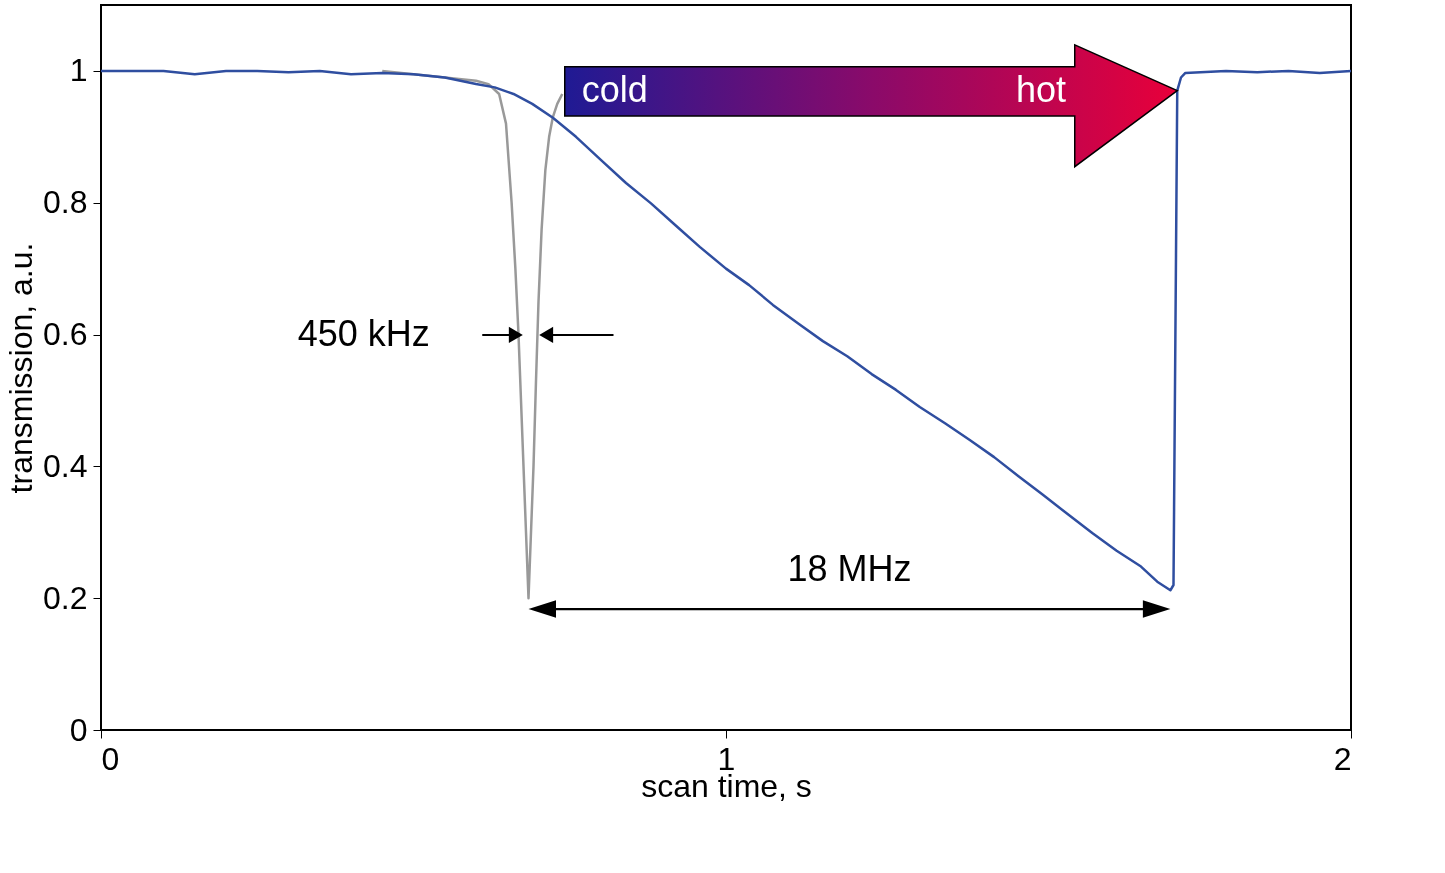  Describe the element at coordinates (65, 202) in the screenshot. I see `y-tick-label: 0.8` at that location.